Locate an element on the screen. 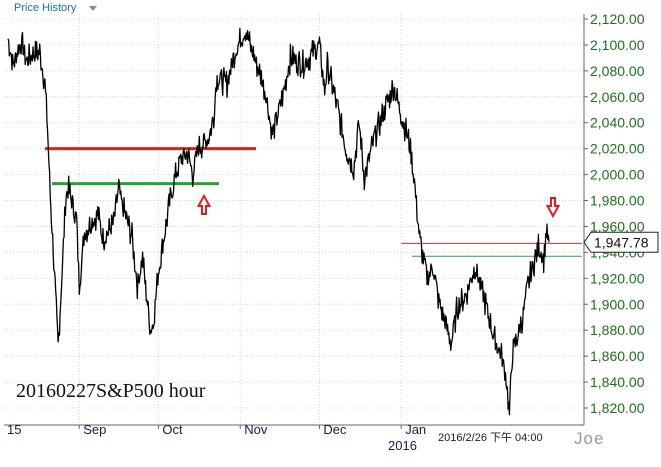 The height and width of the screenshot is (467, 661). y-tick-label: 1,860.00 is located at coordinates (617, 356).